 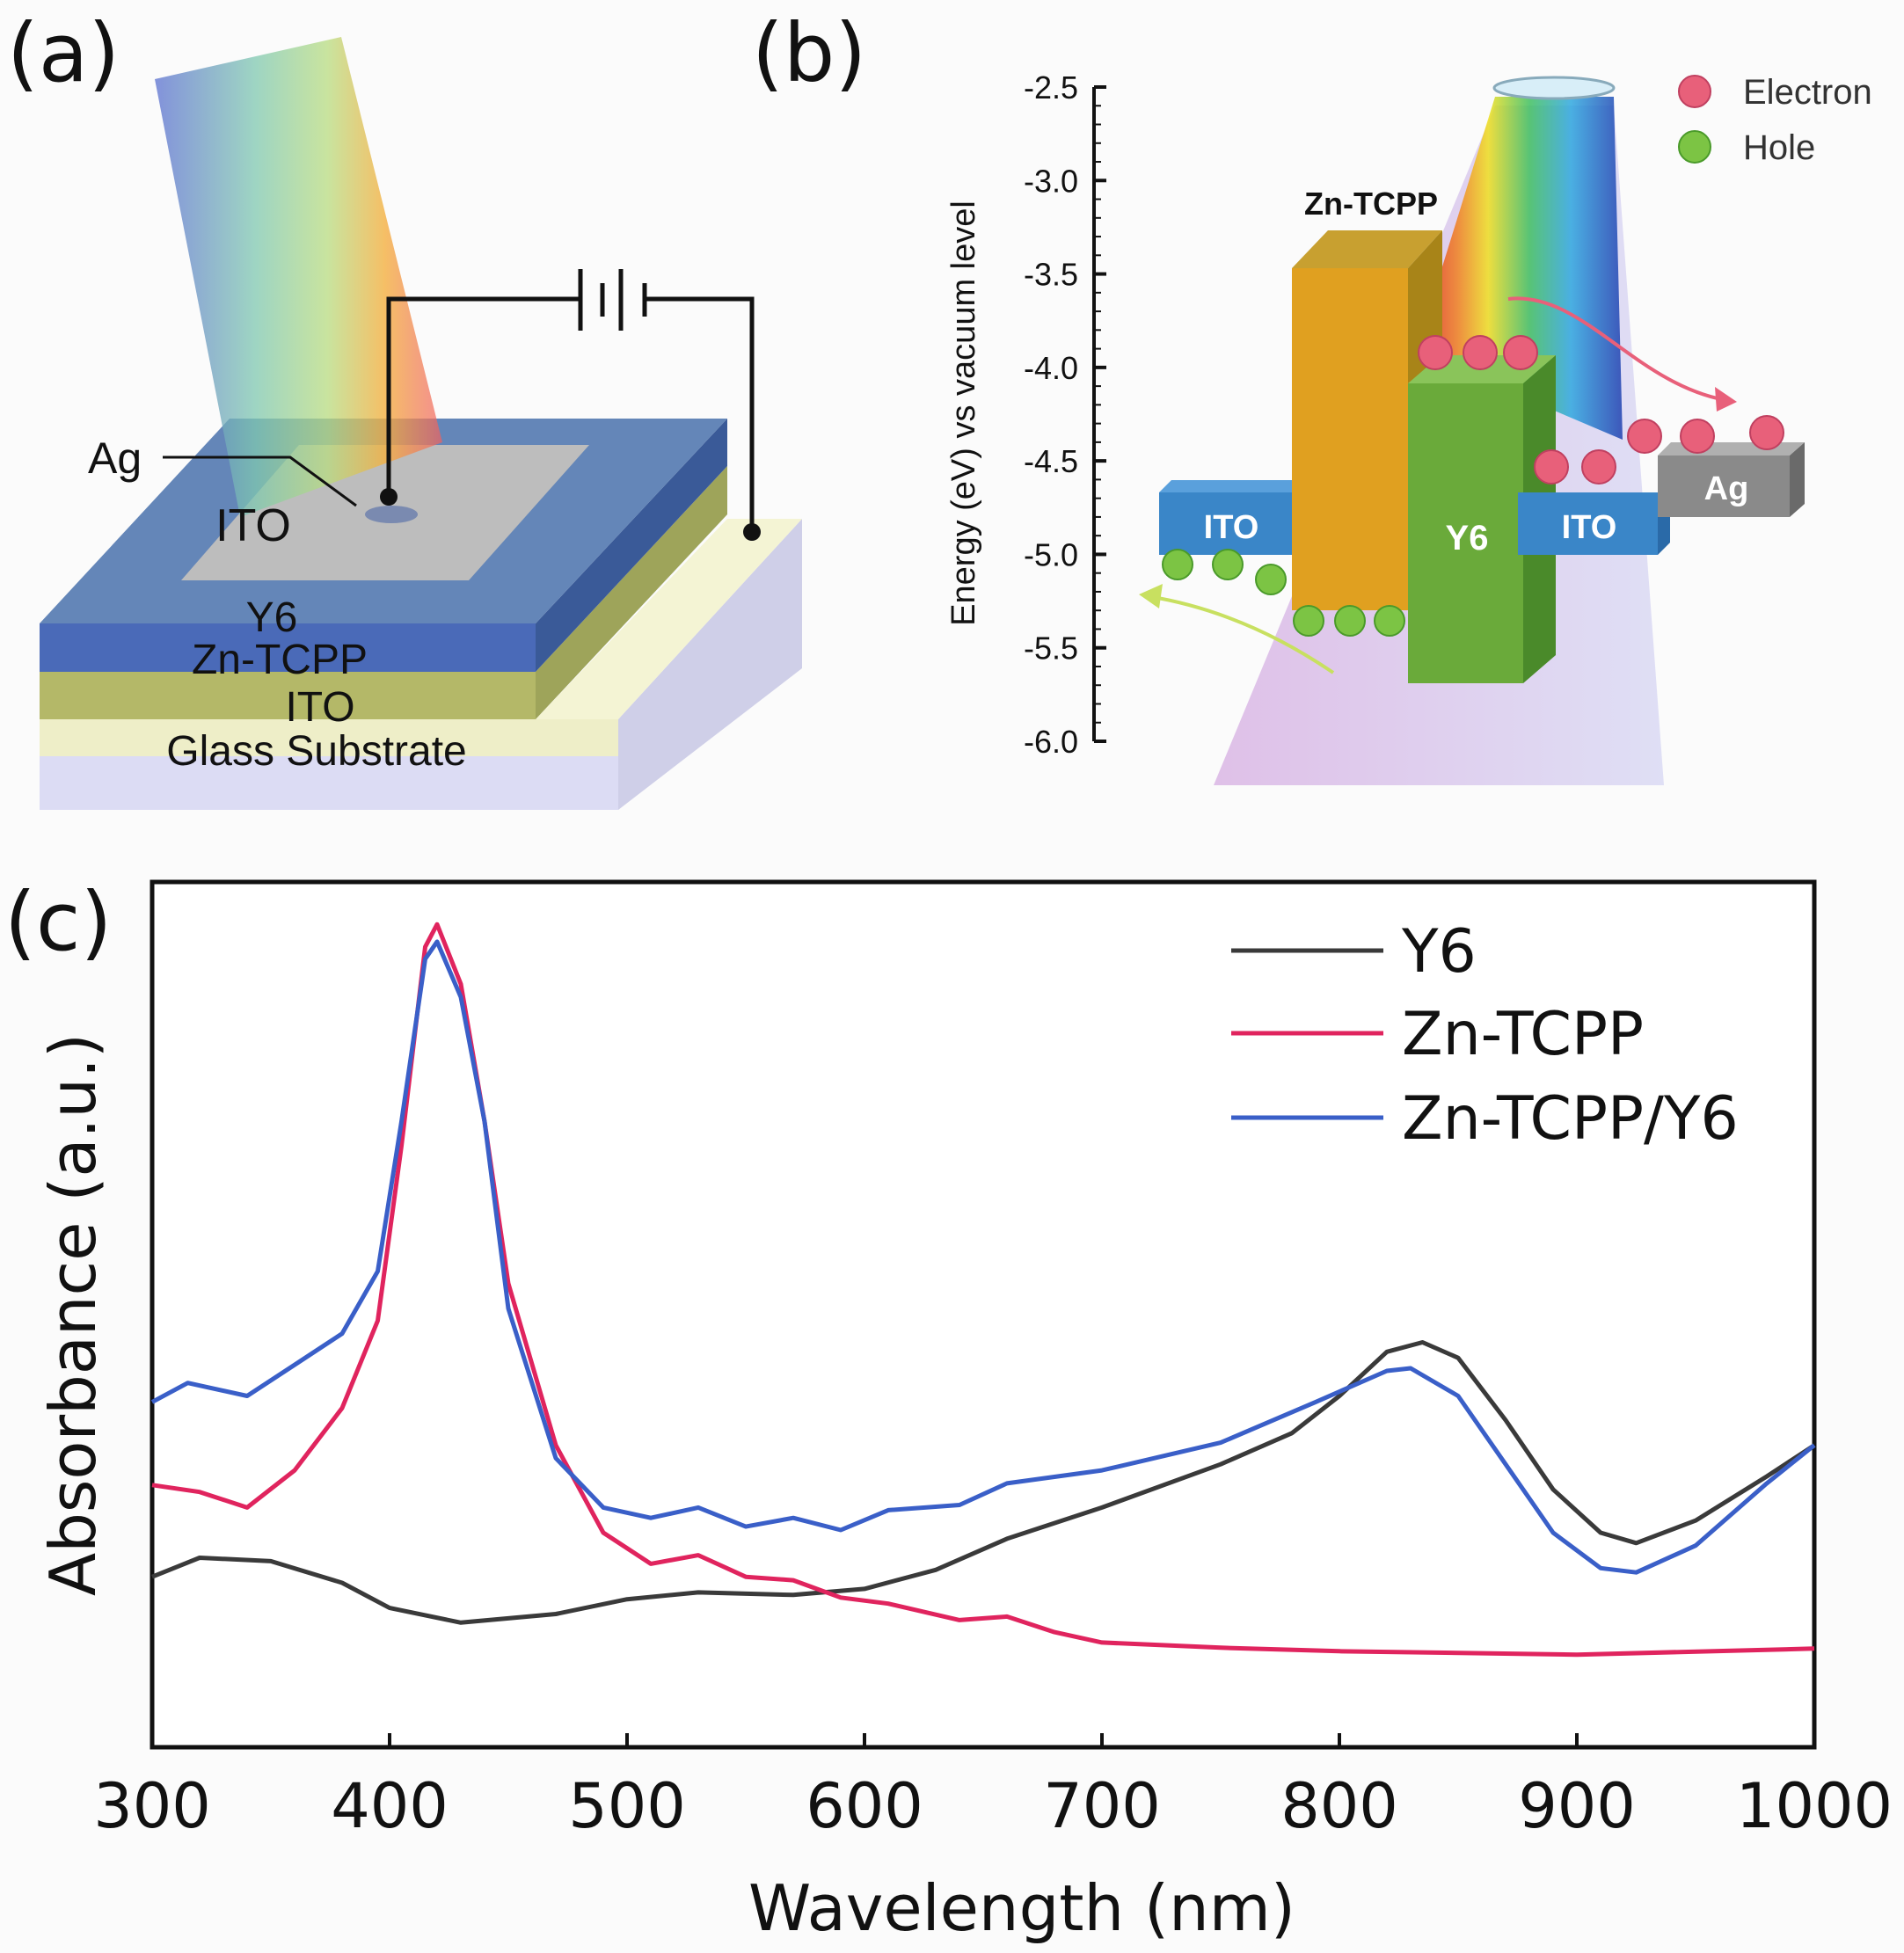 What do you see at coordinates (63, 53) in the screenshot?
I see `panel-a-label: (a)` at bounding box center [63, 53].